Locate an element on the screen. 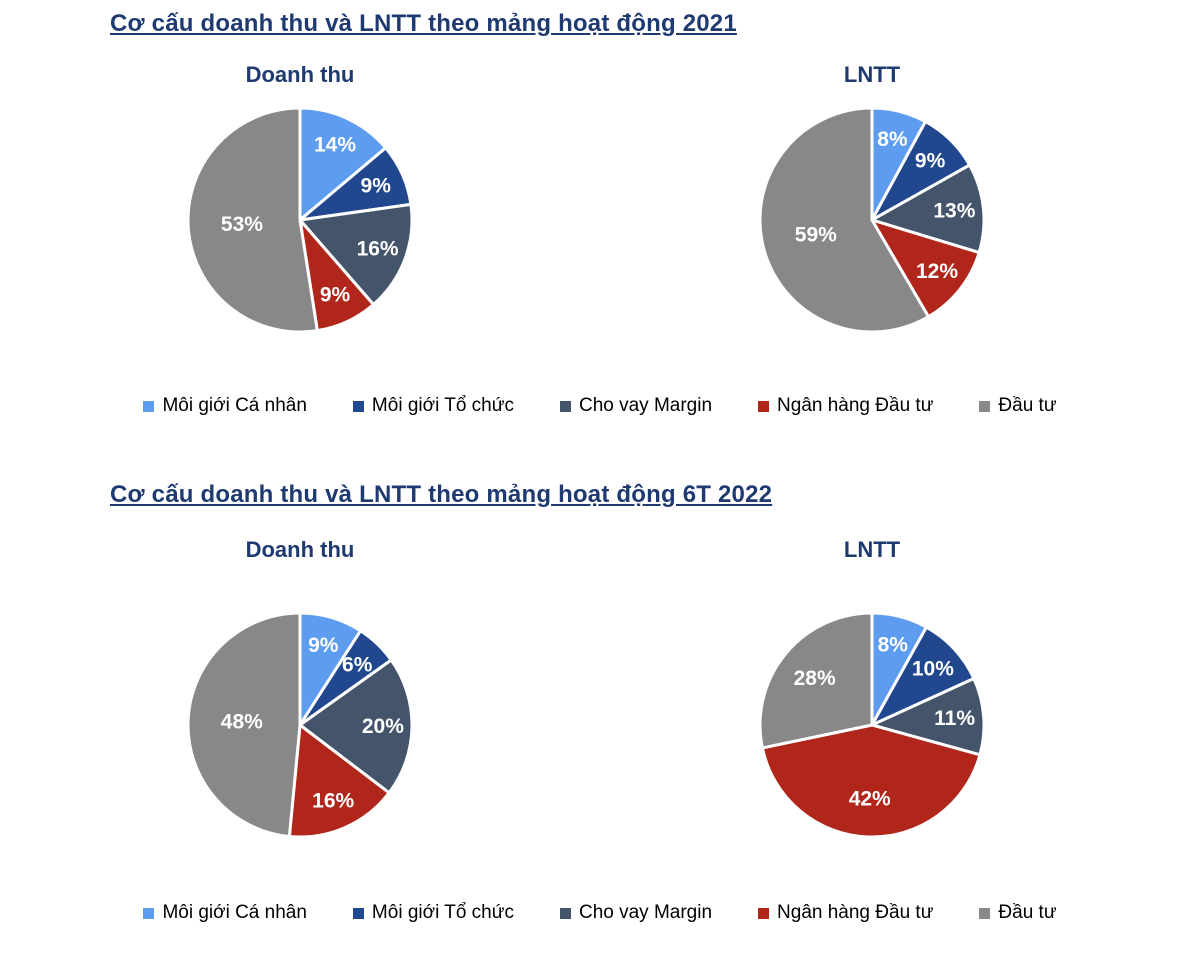 This screenshot has width=1200, height=964. pie-slice-label: 53% is located at coordinates (242, 224).